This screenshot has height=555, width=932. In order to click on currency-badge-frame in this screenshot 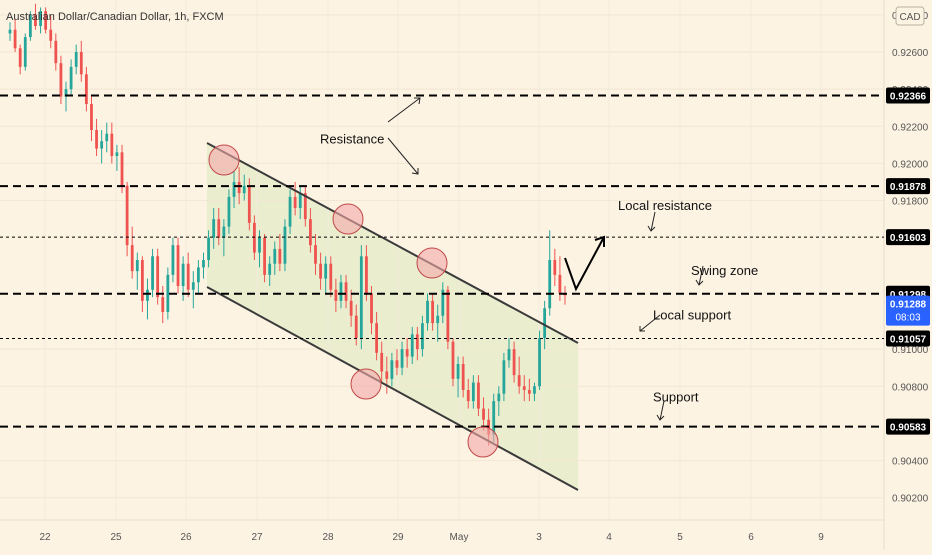, I will do `click(910, 16)`.